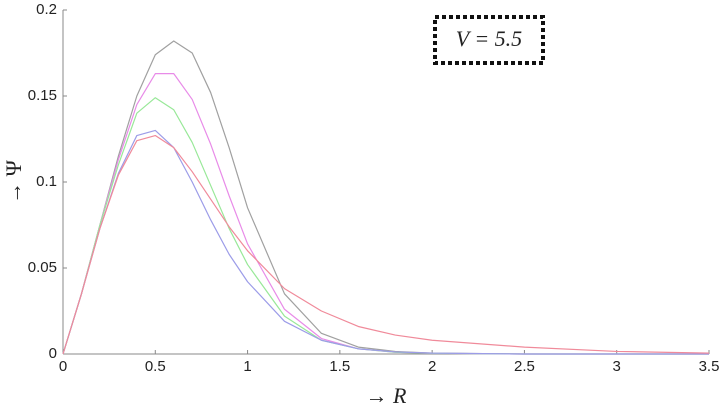  I want to click on x-tick-label: 0.5, so click(155, 366).